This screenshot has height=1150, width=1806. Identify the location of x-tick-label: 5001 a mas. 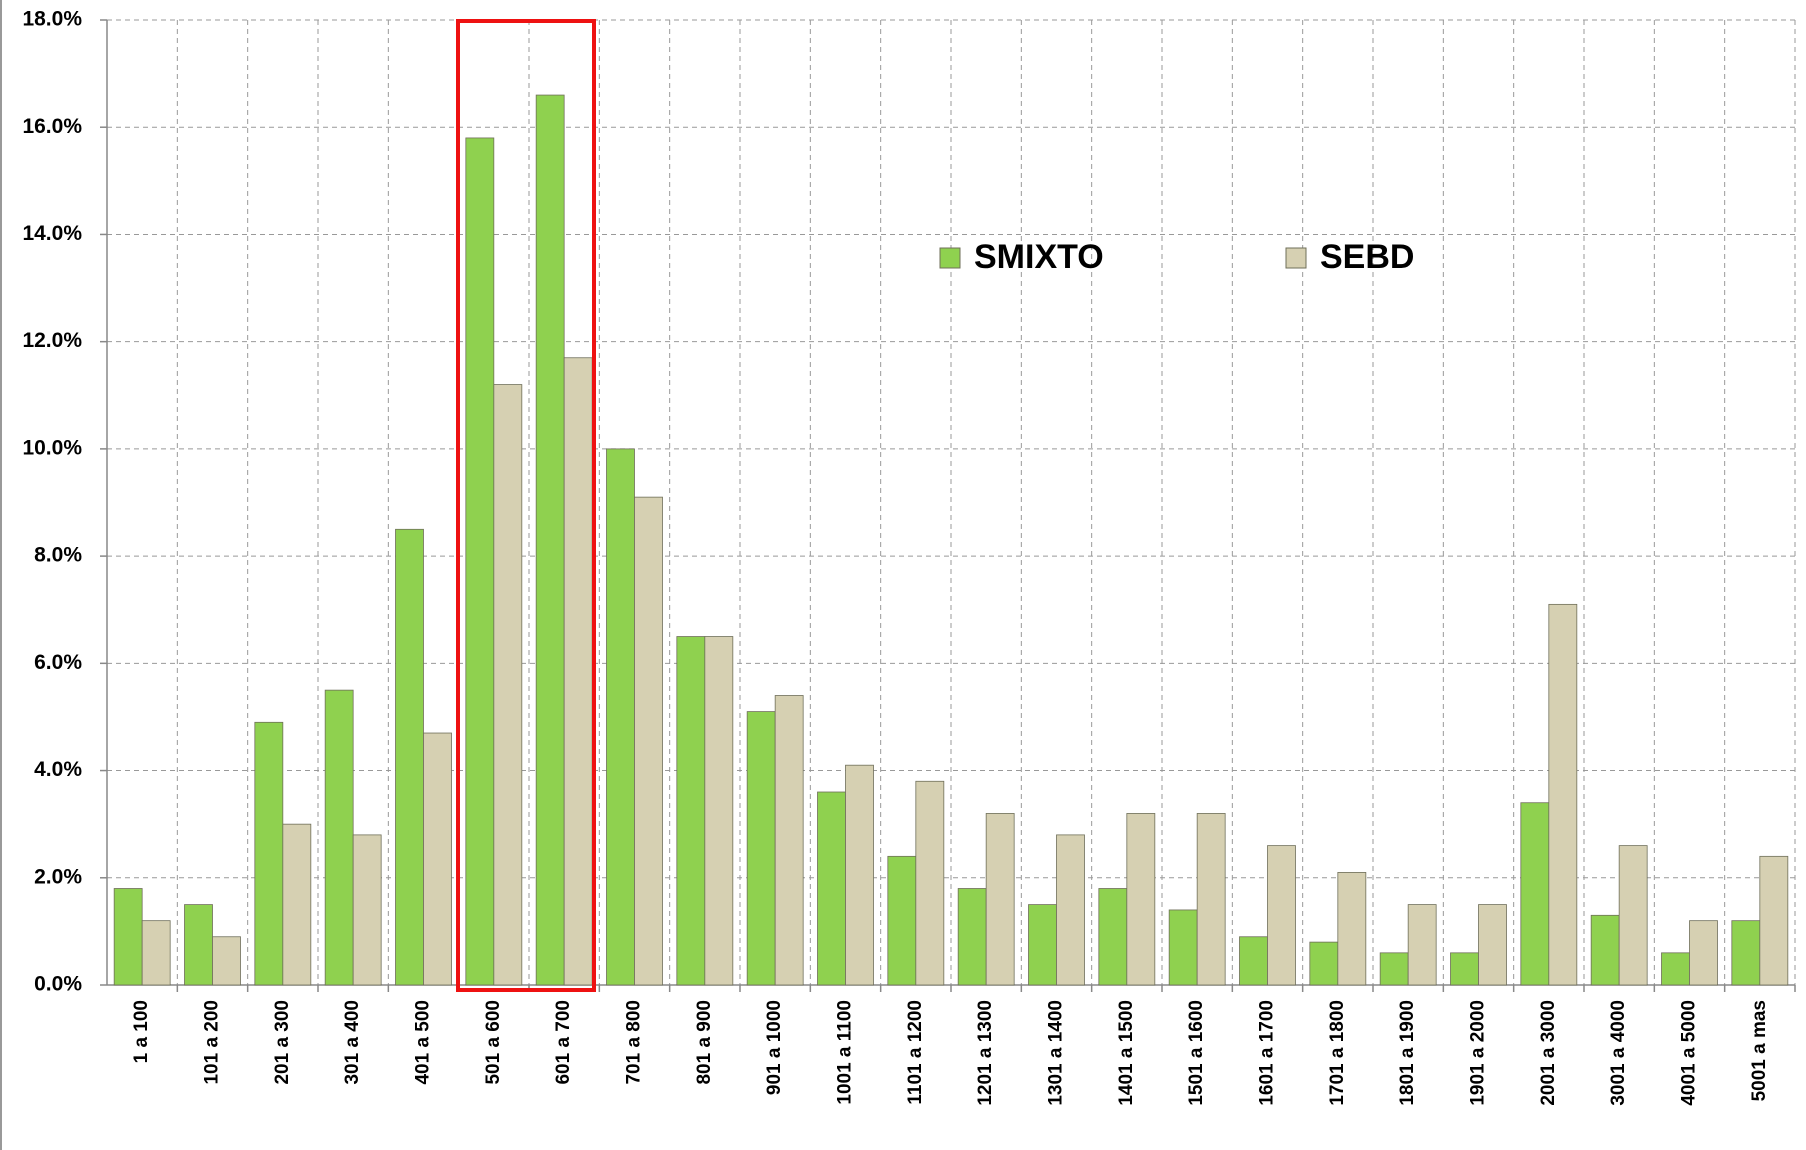
(1759, 1050).